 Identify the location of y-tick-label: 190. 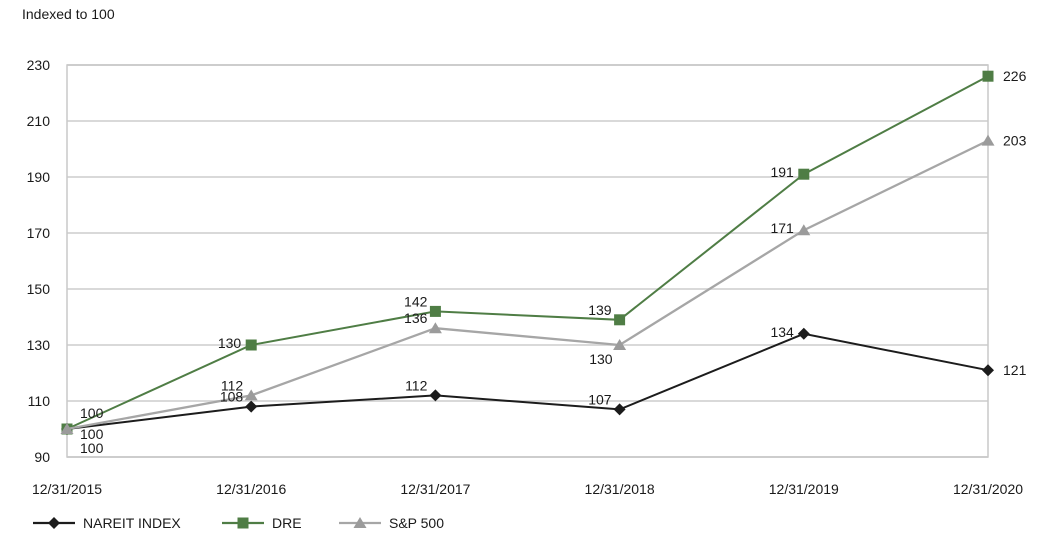
(39, 177).